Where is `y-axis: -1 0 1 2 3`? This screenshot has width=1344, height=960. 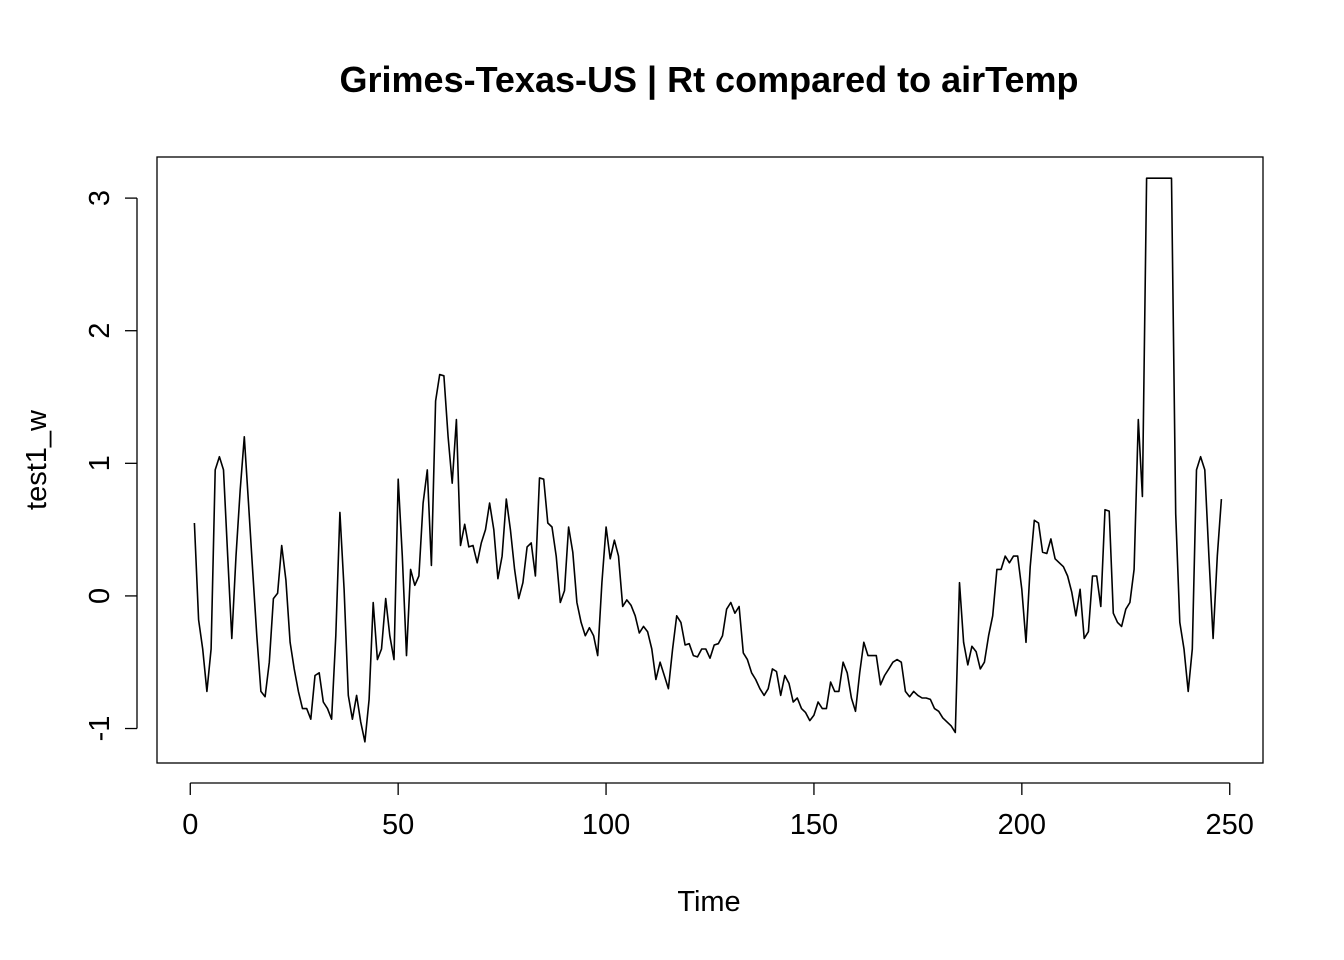
y-axis: -1 0 1 2 3 is located at coordinates (111, 466).